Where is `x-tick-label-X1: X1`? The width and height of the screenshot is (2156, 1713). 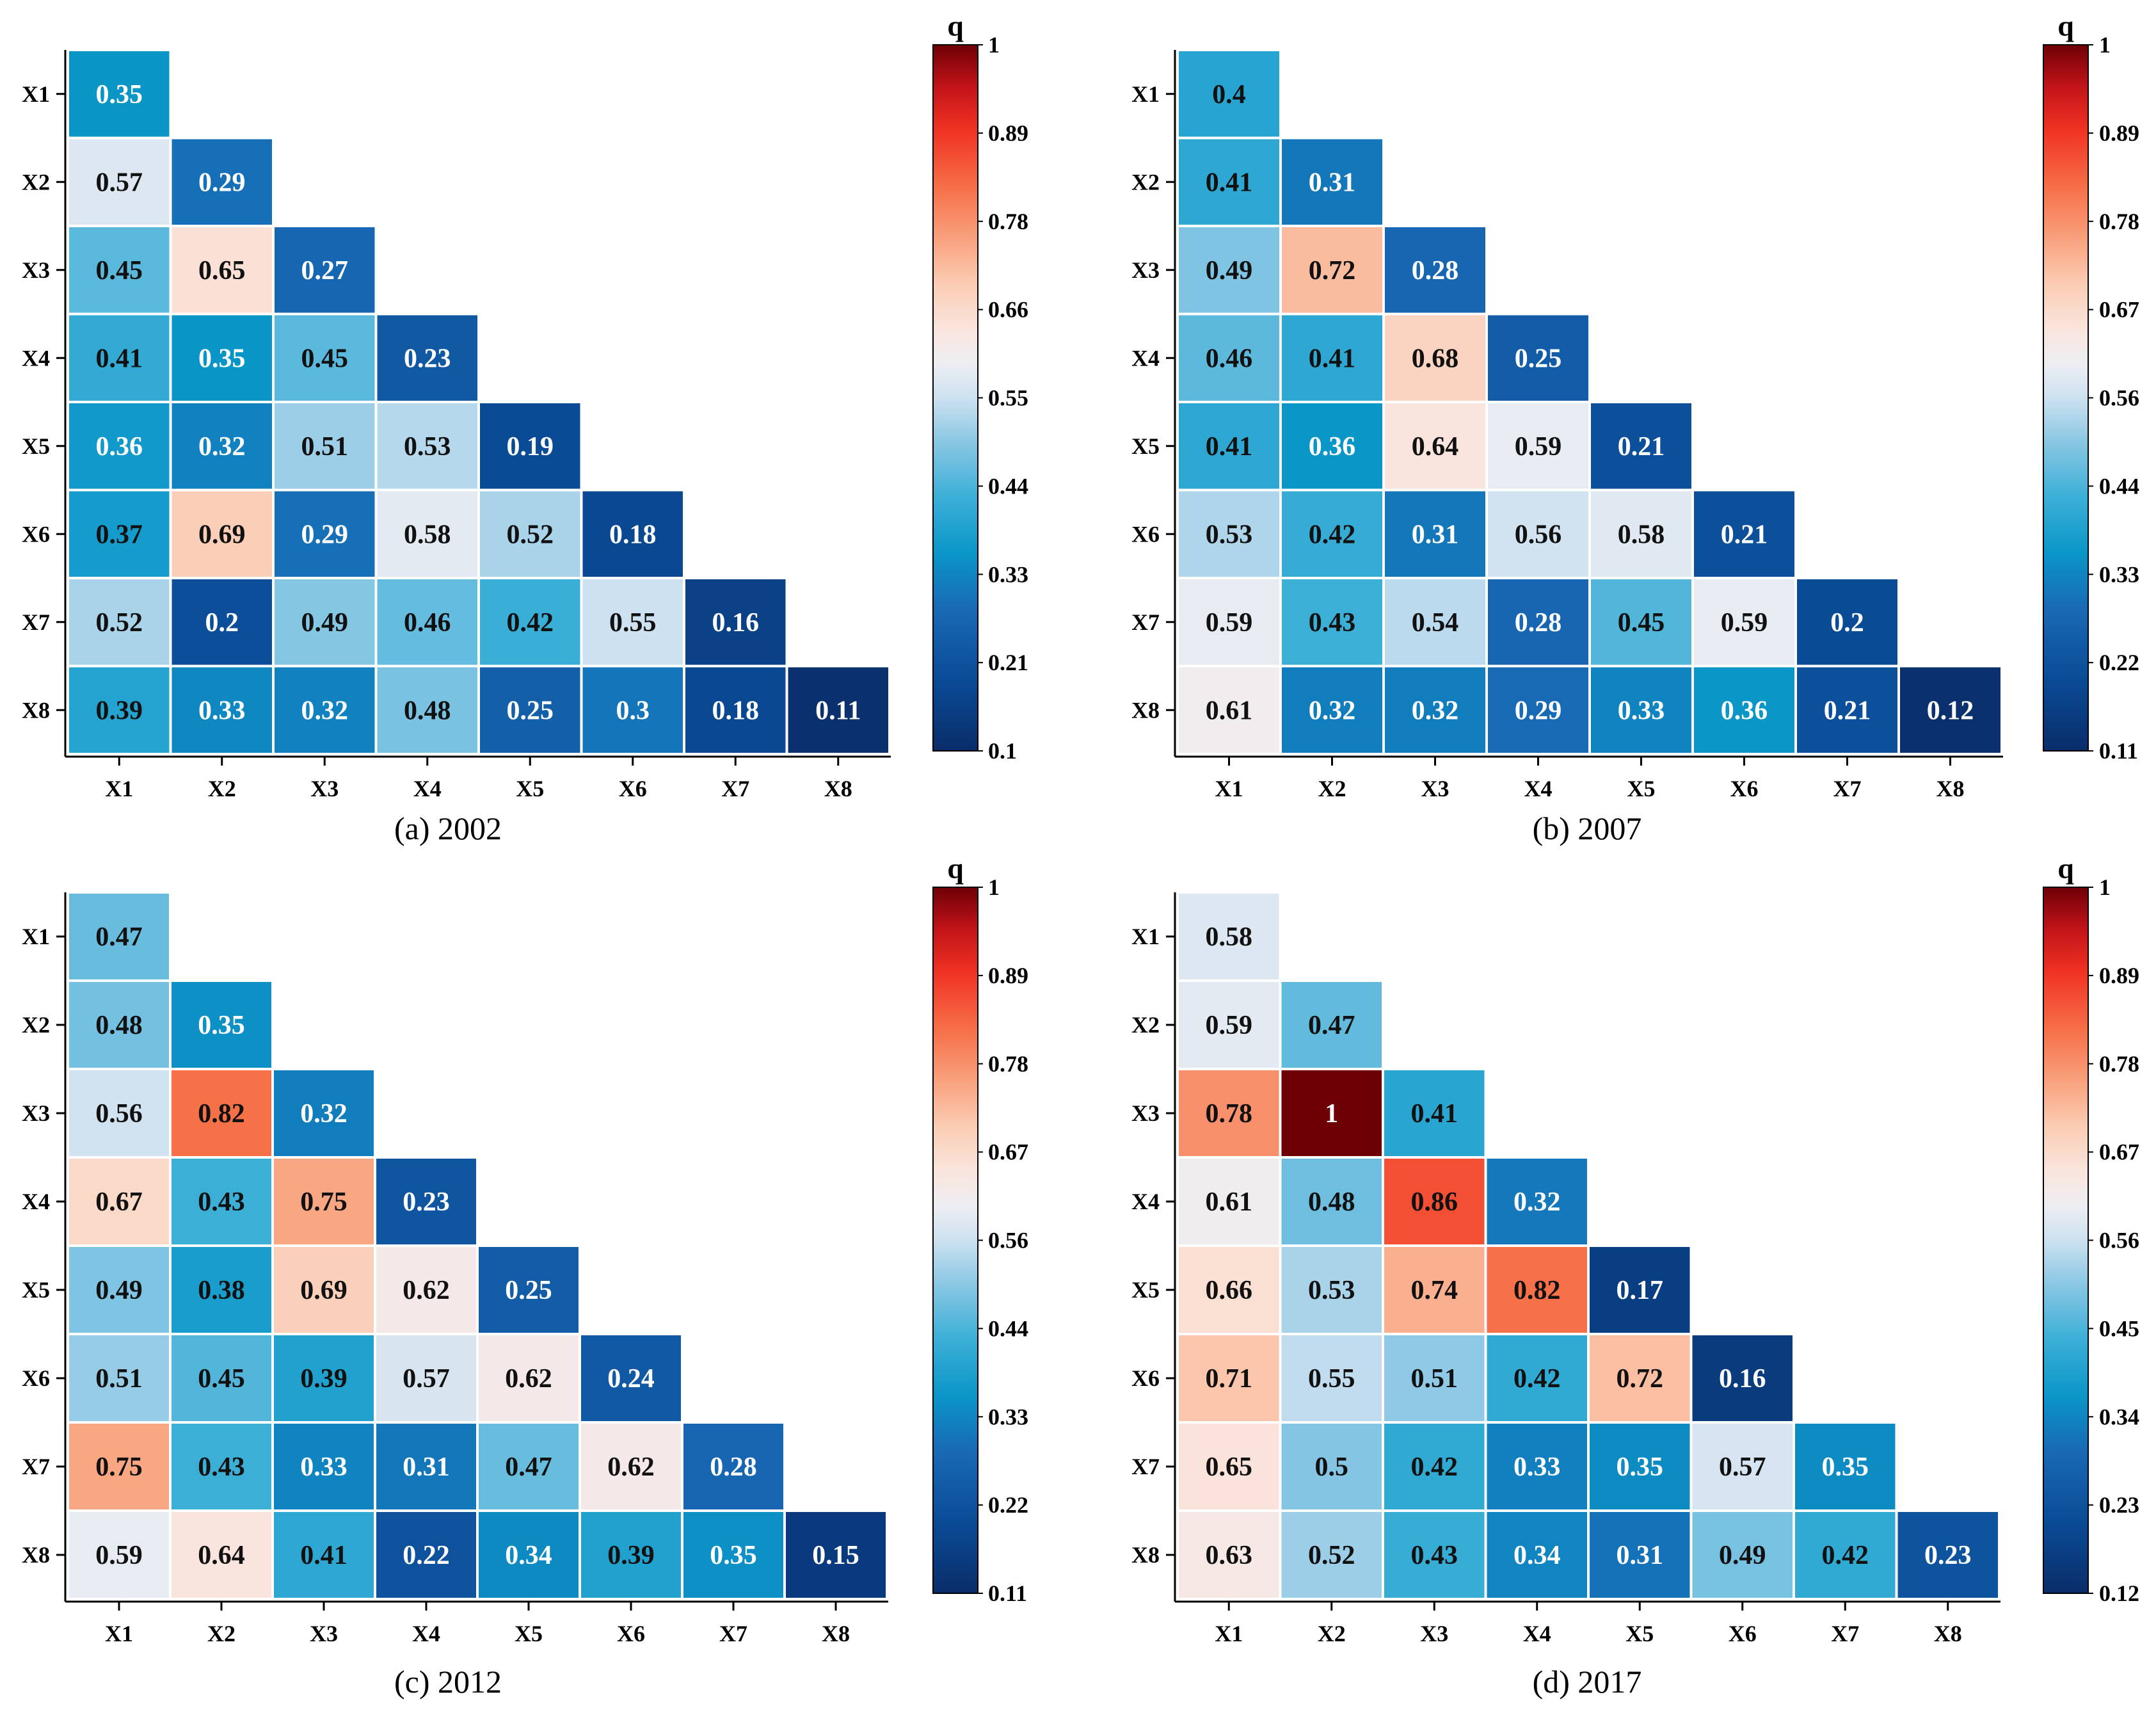
x-tick-label-X1: X1 is located at coordinates (119, 788).